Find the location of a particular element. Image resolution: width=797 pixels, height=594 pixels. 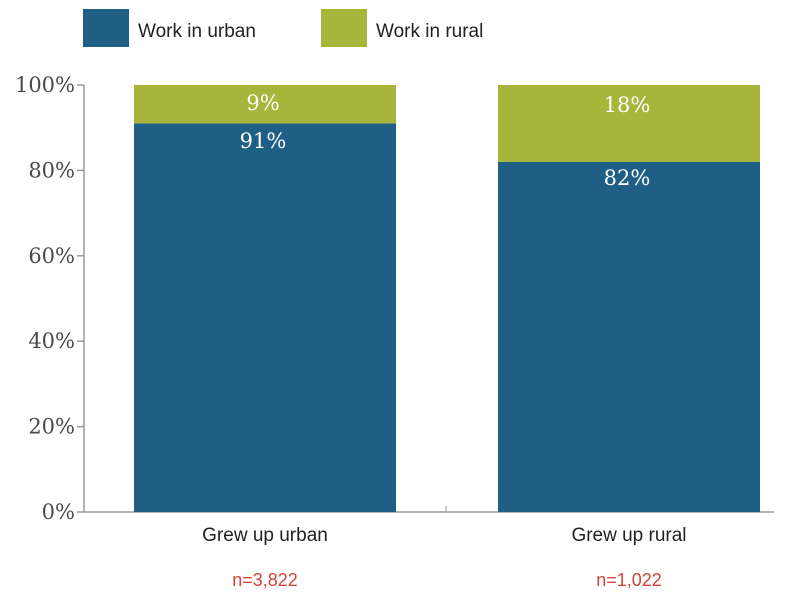

y-tick-label-1: 20% is located at coordinates (51, 427).